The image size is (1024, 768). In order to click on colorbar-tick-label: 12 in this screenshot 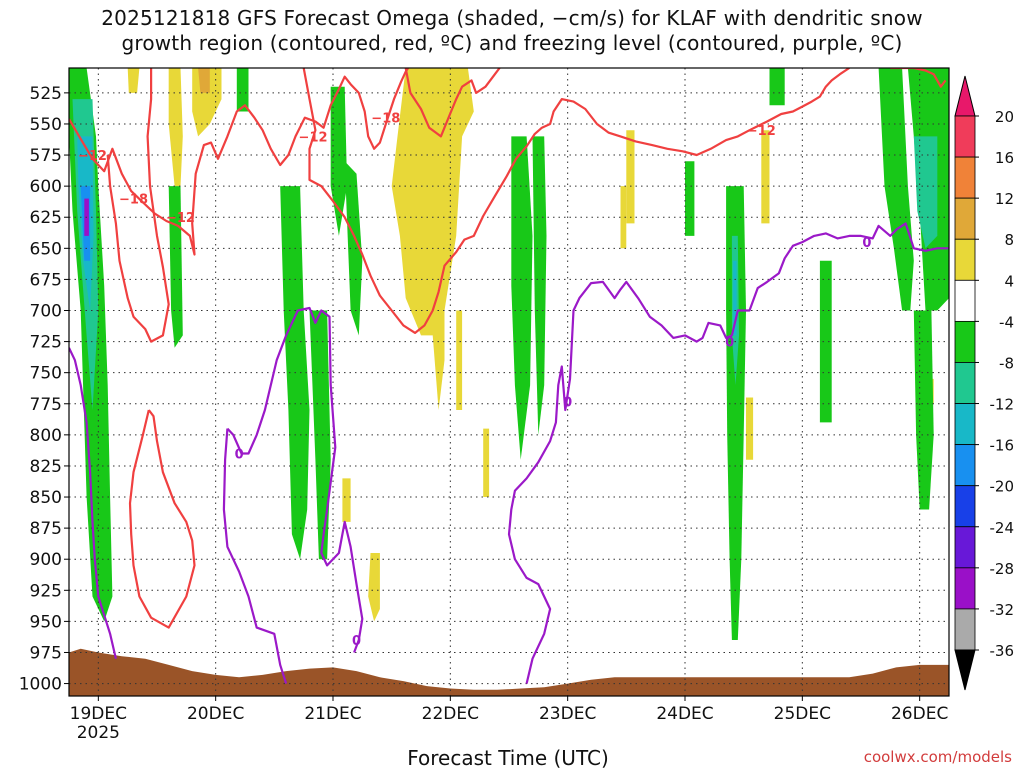, I will do `click(1004, 199)`.